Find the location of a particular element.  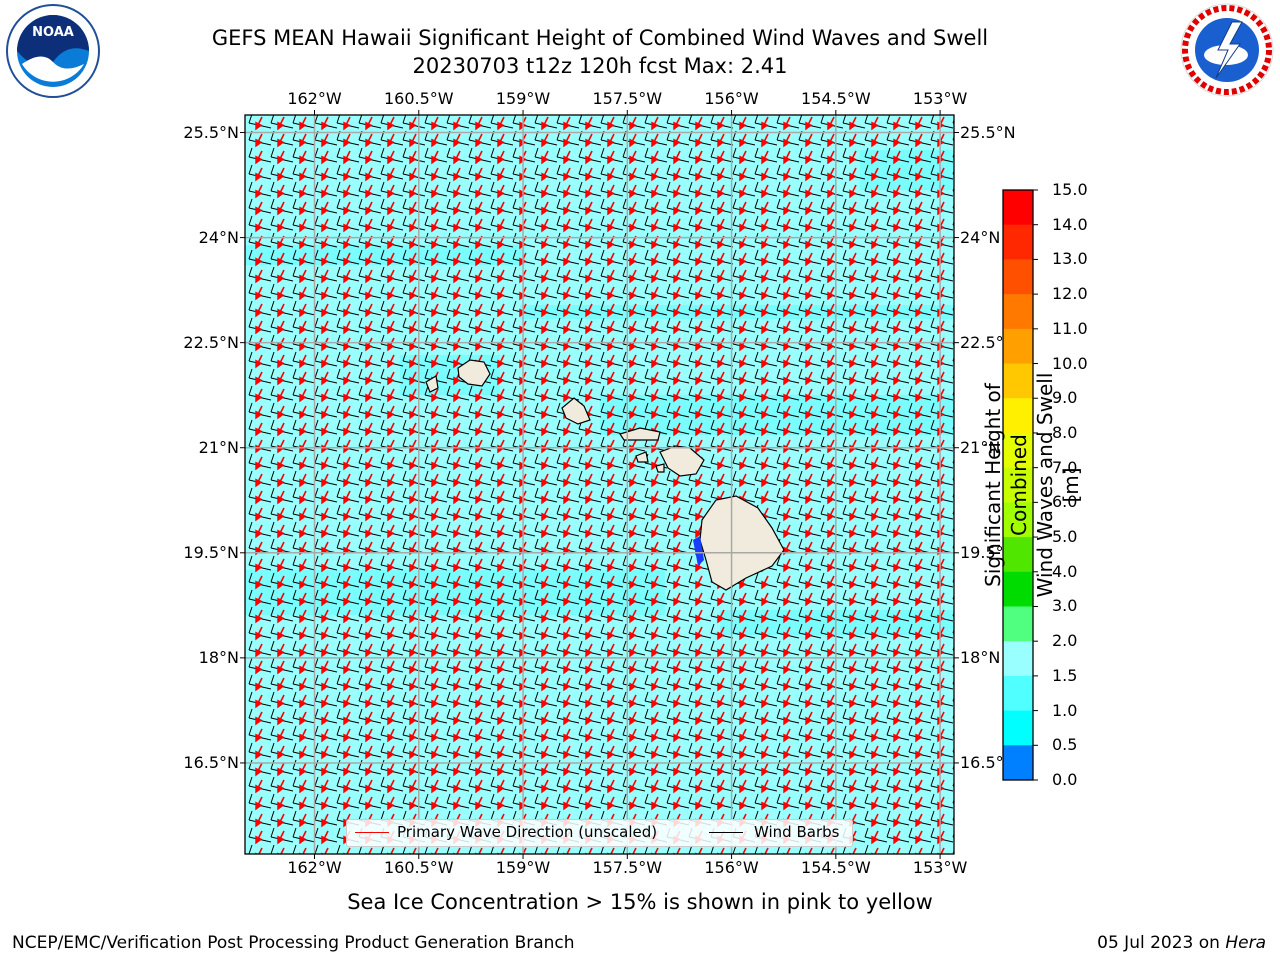

wave-legend-line is located at coordinates (372, 832).